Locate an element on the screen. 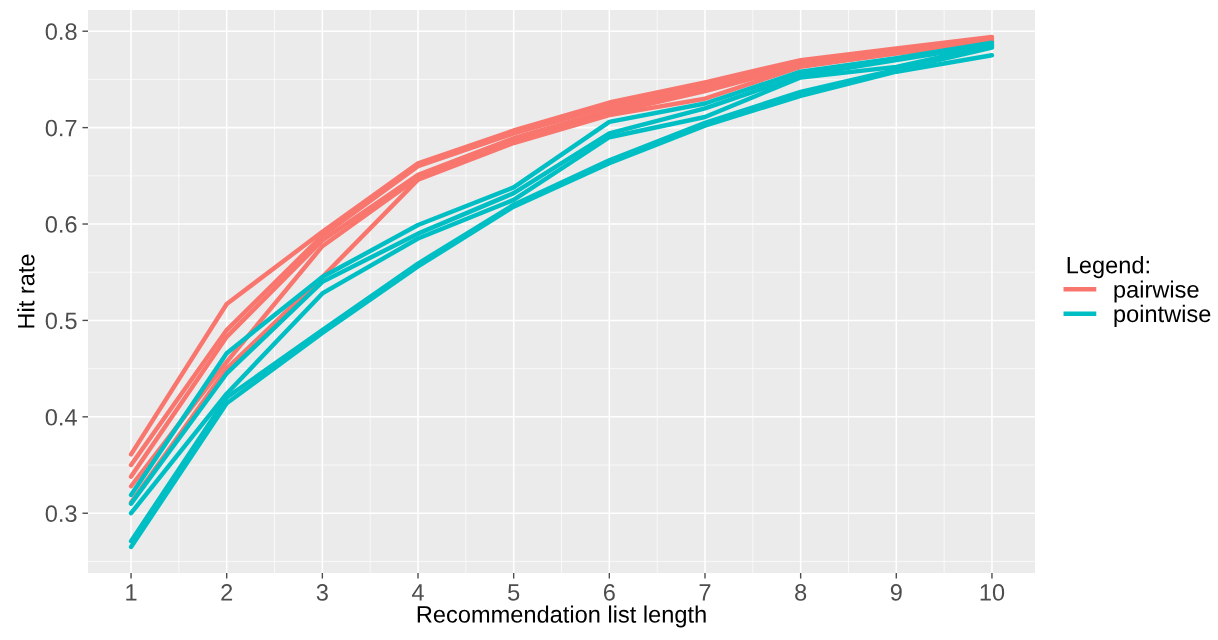 The image size is (1218, 640). x-tick-label: 4 is located at coordinates (417, 592).